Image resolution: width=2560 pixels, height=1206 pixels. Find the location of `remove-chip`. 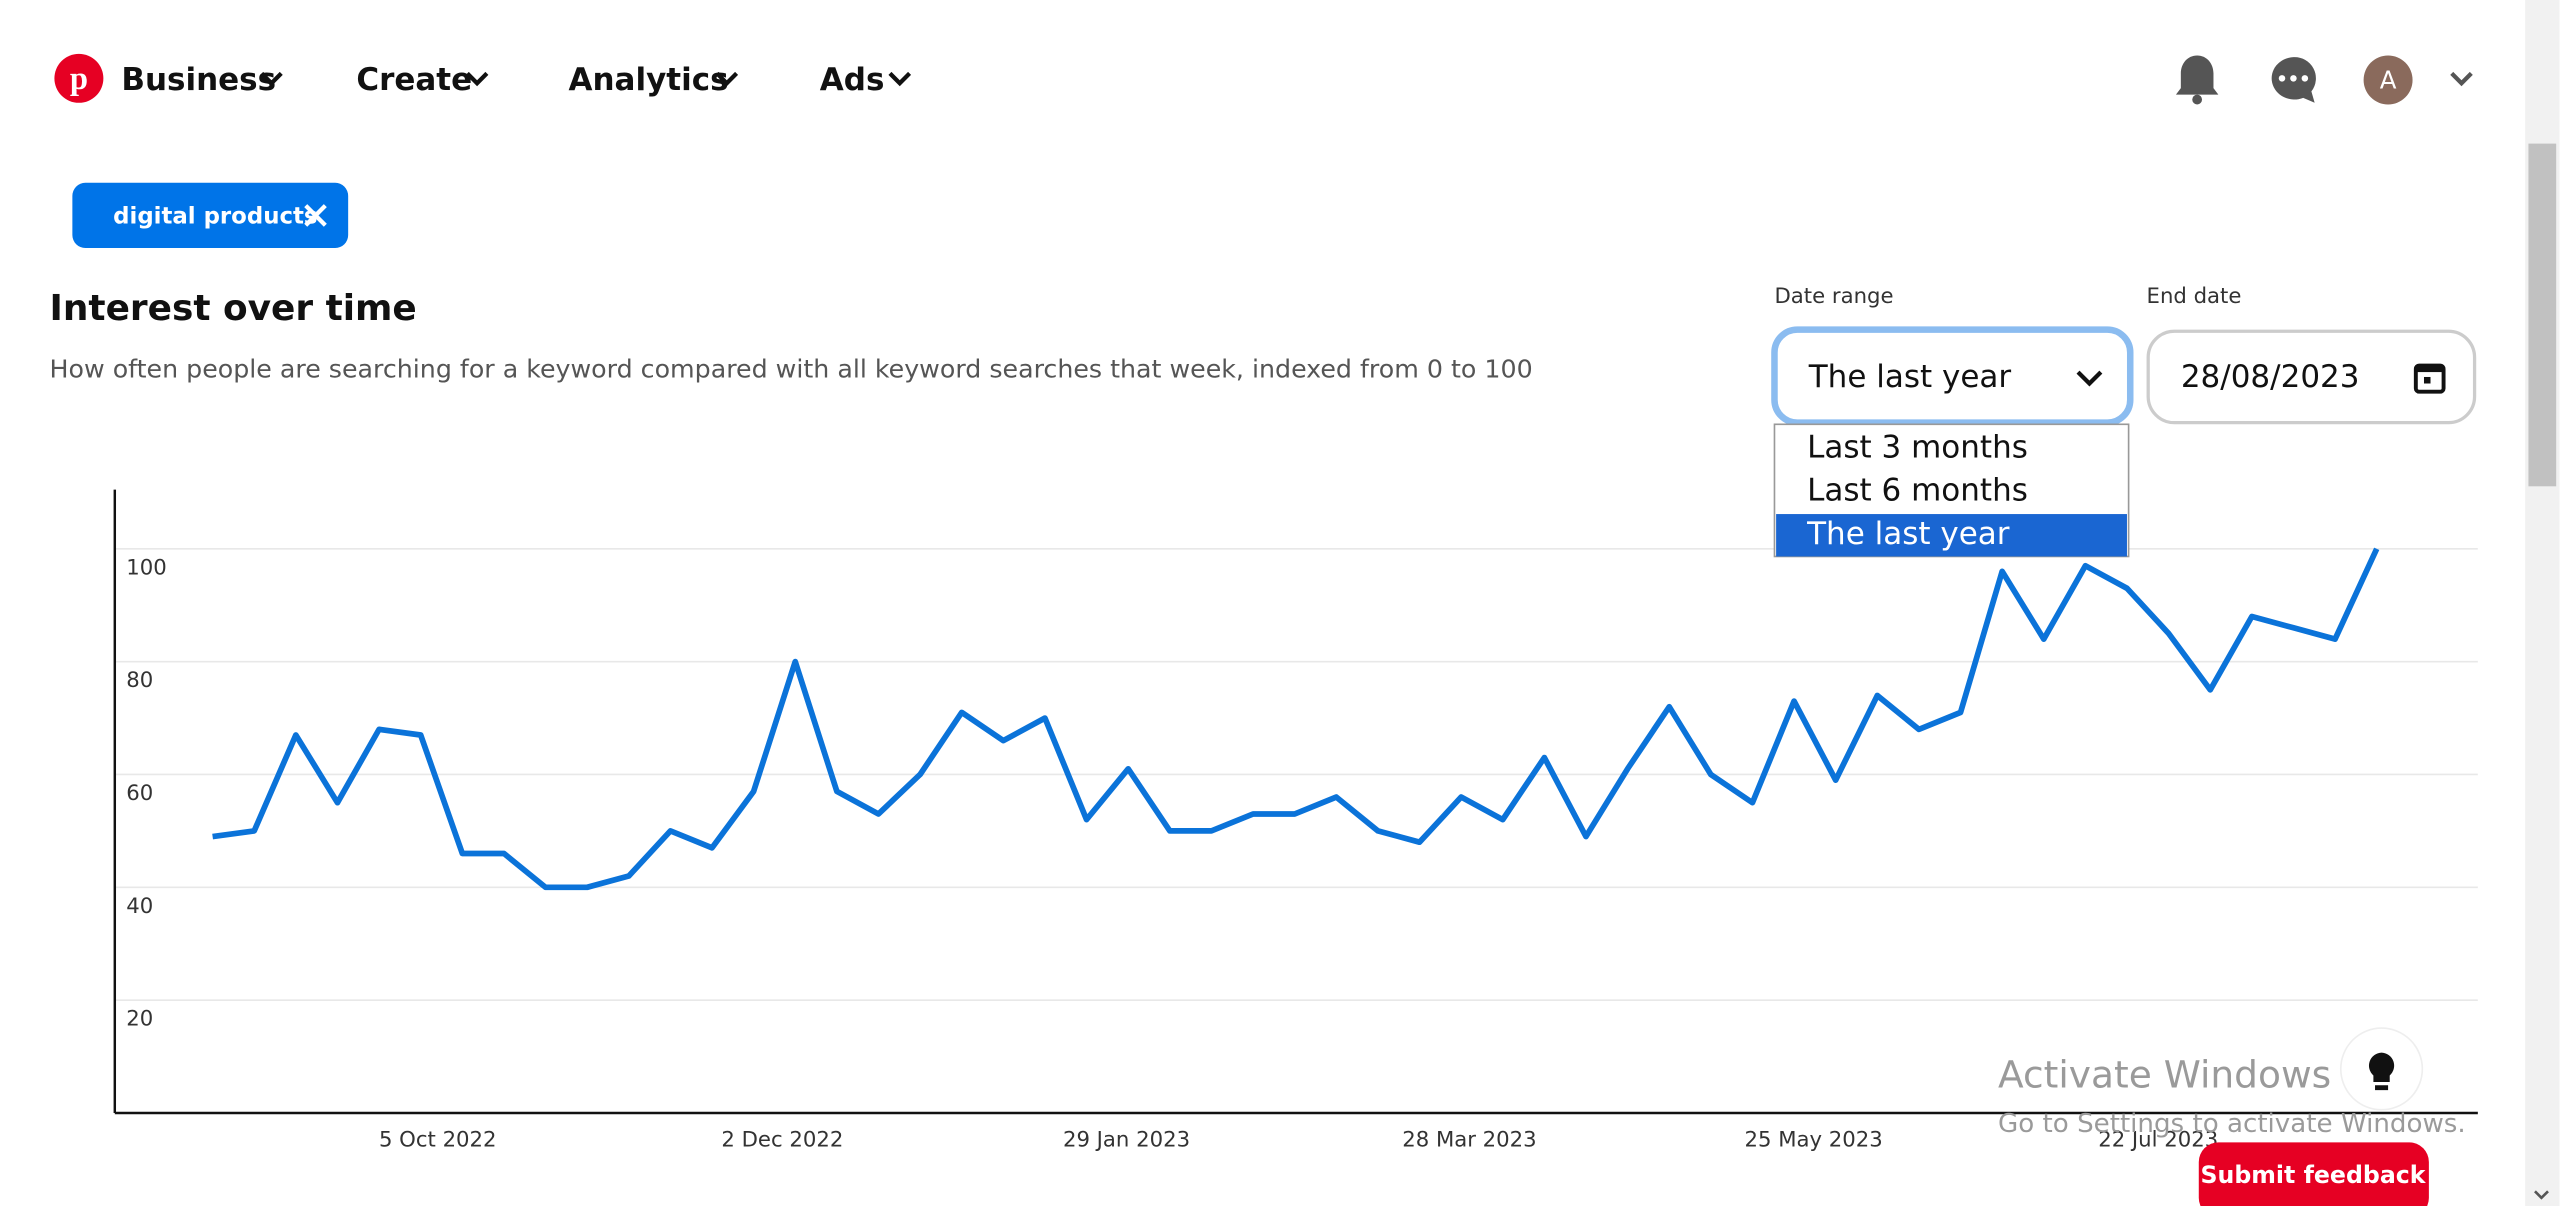

remove-chip is located at coordinates (315, 215).